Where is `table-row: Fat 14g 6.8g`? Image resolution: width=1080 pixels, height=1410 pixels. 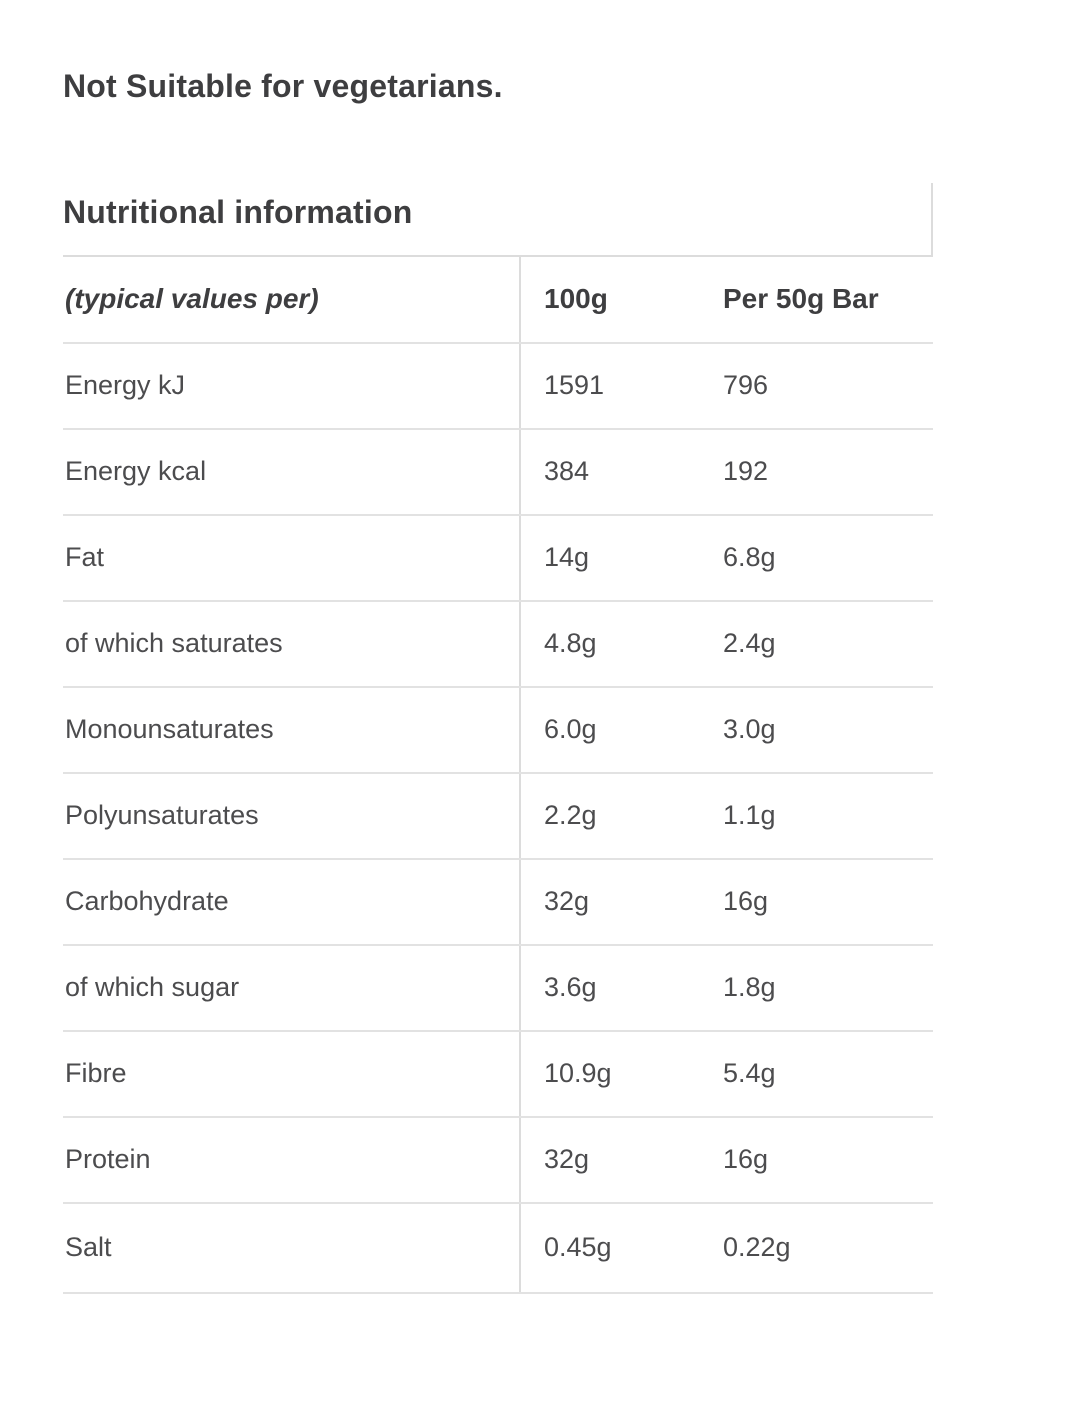
table-row: Fat 14g 6.8g is located at coordinates (498, 558).